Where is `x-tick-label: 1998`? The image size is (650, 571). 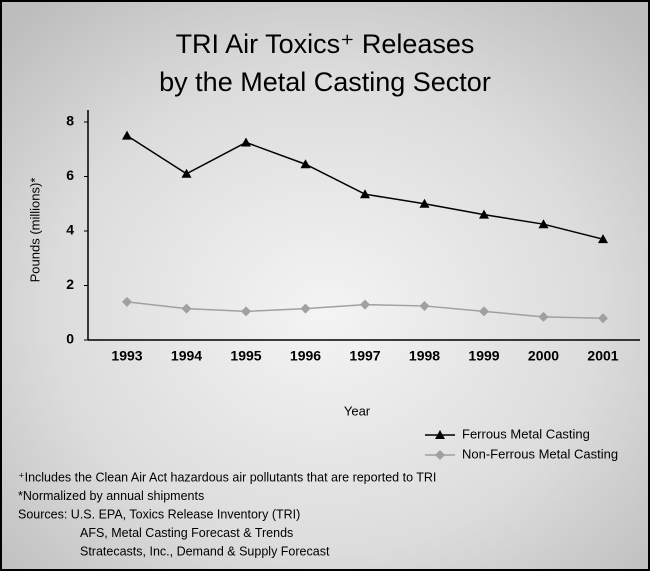 x-tick-label: 1998 is located at coordinates (424, 356).